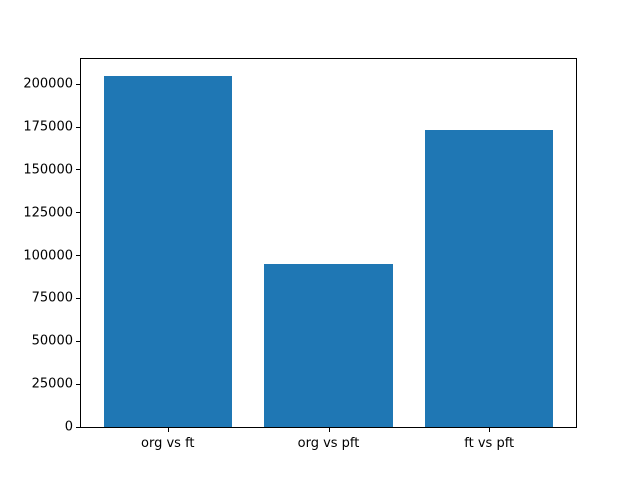  Describe the element at coordinates (489, 278) in the screenshot. I see `bar-ft-vs-pft` at that location.